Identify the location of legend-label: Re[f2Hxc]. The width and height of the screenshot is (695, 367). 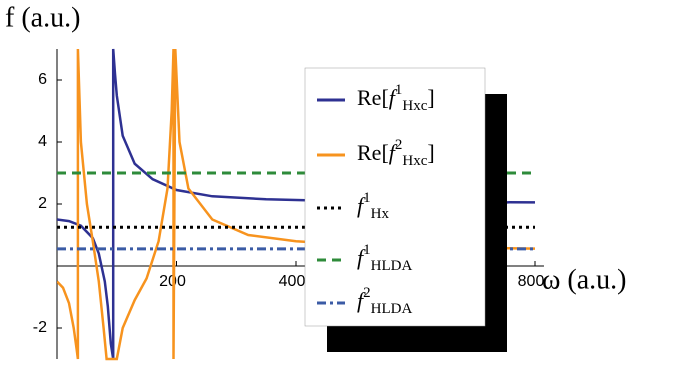
(396, 153).